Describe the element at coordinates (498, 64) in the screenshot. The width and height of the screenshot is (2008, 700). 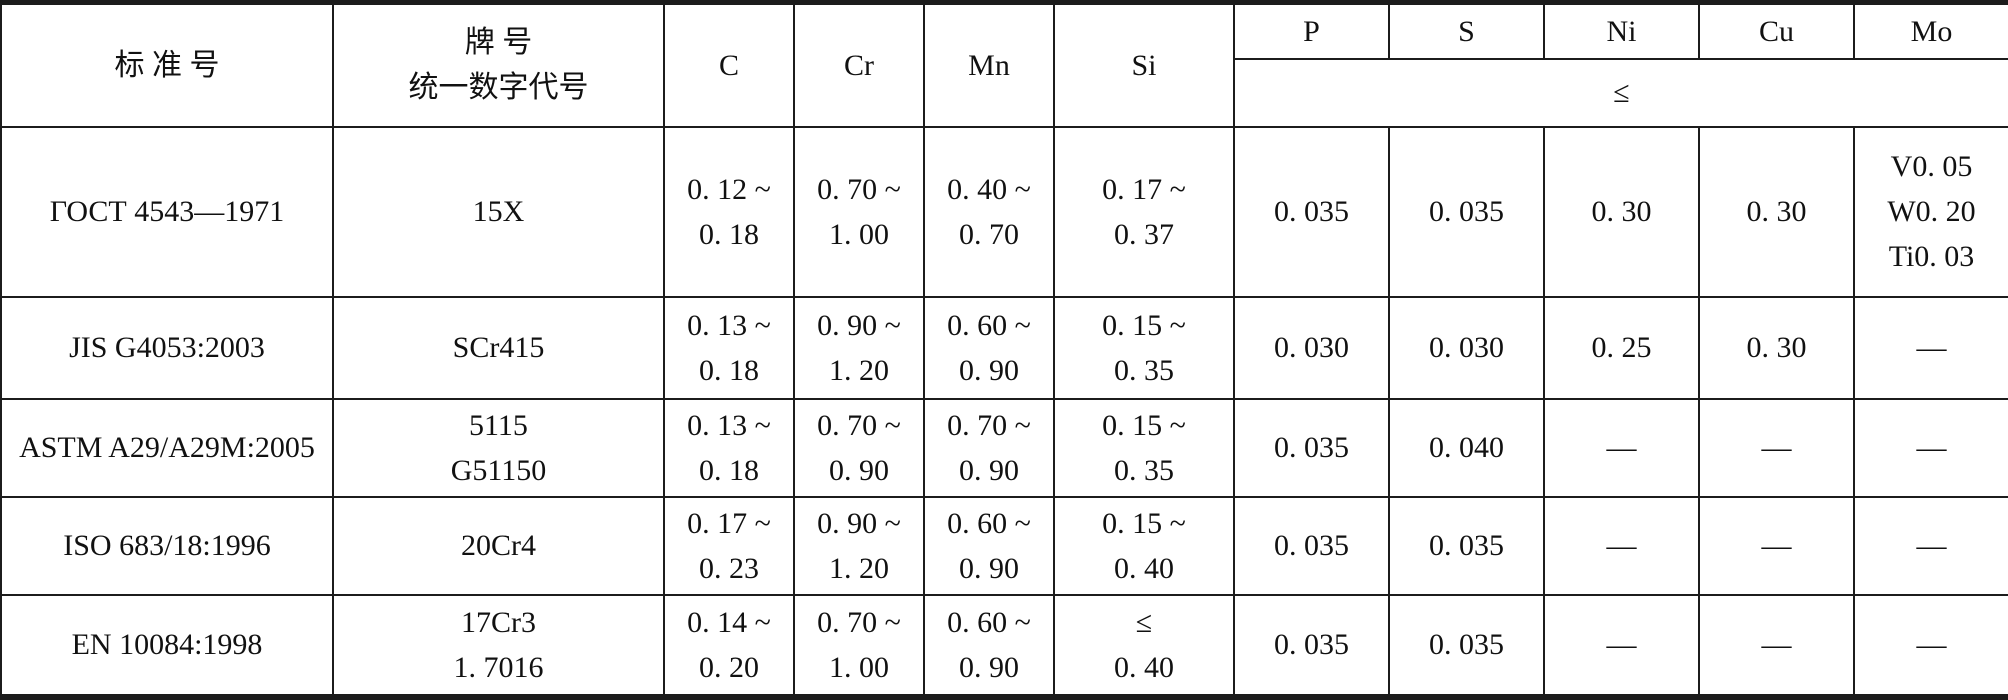
I see `header-grade: 牌 号 统一数字代号` at that location.